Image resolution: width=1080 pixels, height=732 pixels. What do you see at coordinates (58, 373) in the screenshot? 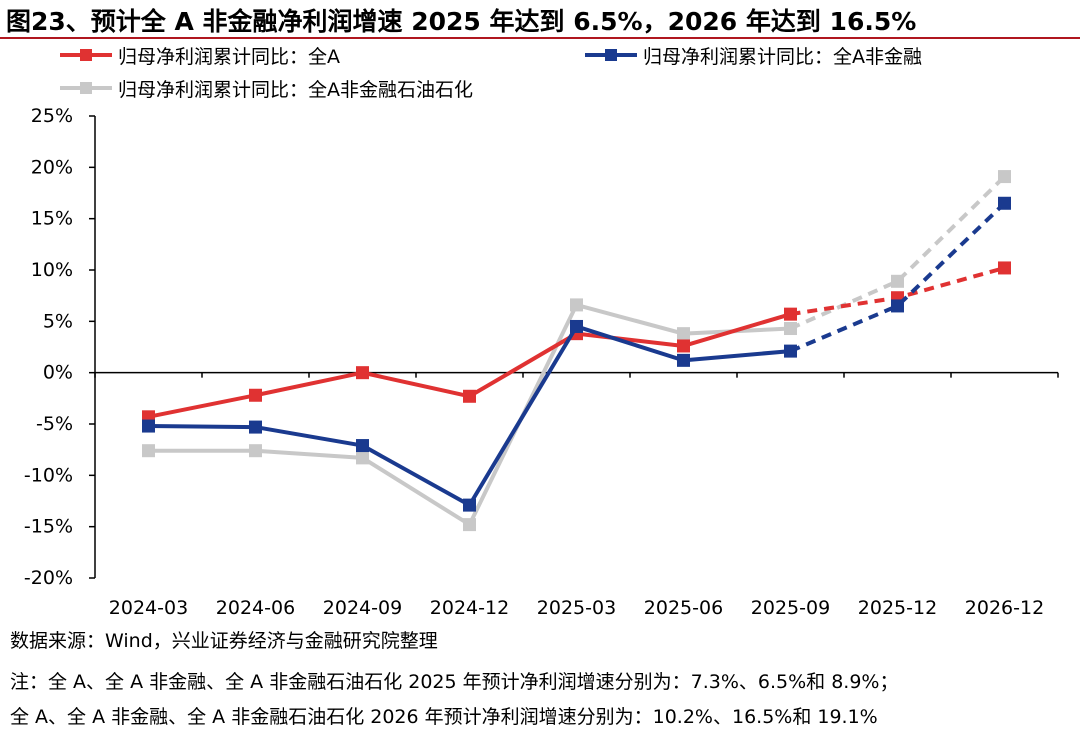
I see `y-tick-label: 0%` at bounding box center [58, 373].